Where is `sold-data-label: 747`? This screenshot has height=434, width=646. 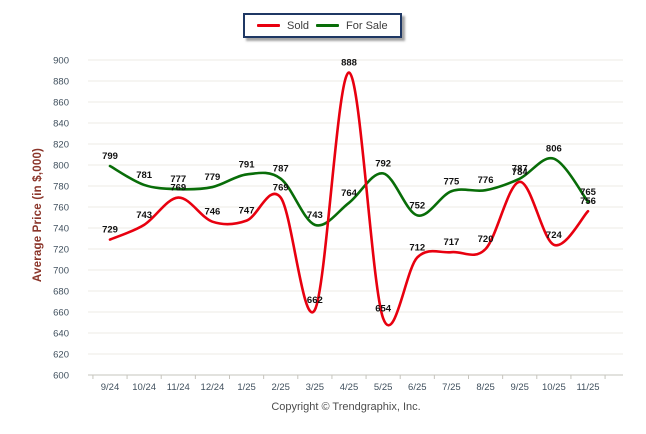
sold-data-label: 747 is located at coordinates (247, 211).